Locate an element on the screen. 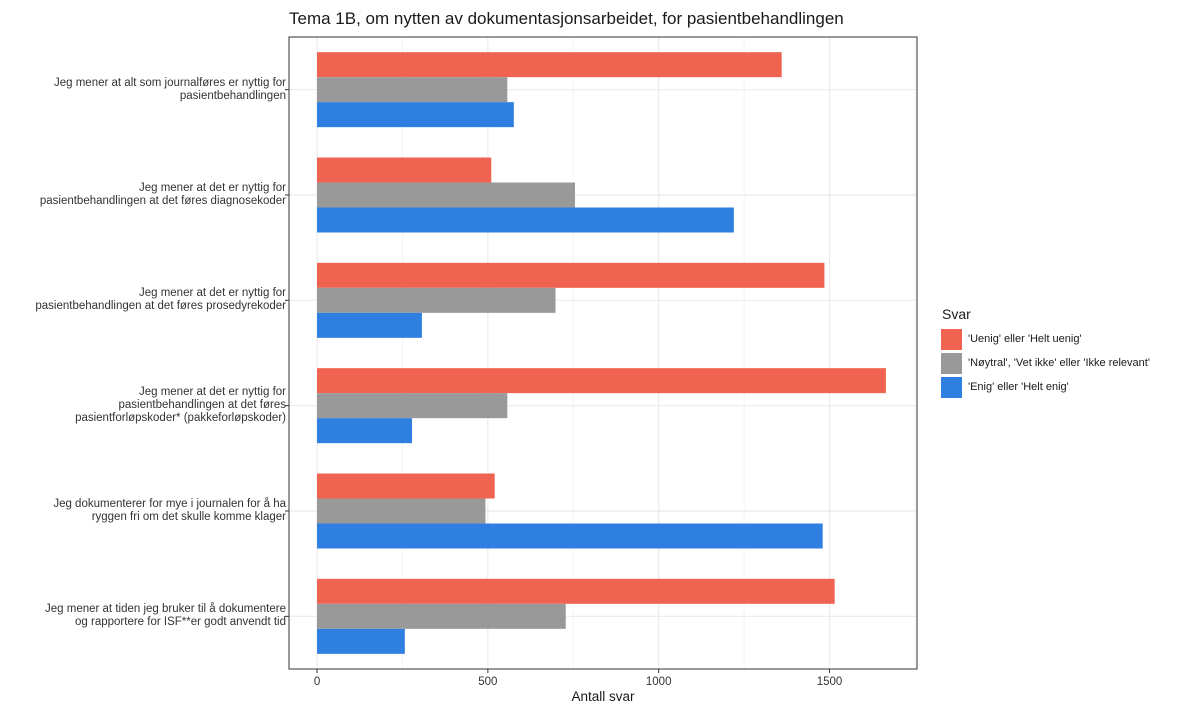 The height and width of the screenshot is (704, 1179). legend-title: Svar is located at coordinates (956, 314).